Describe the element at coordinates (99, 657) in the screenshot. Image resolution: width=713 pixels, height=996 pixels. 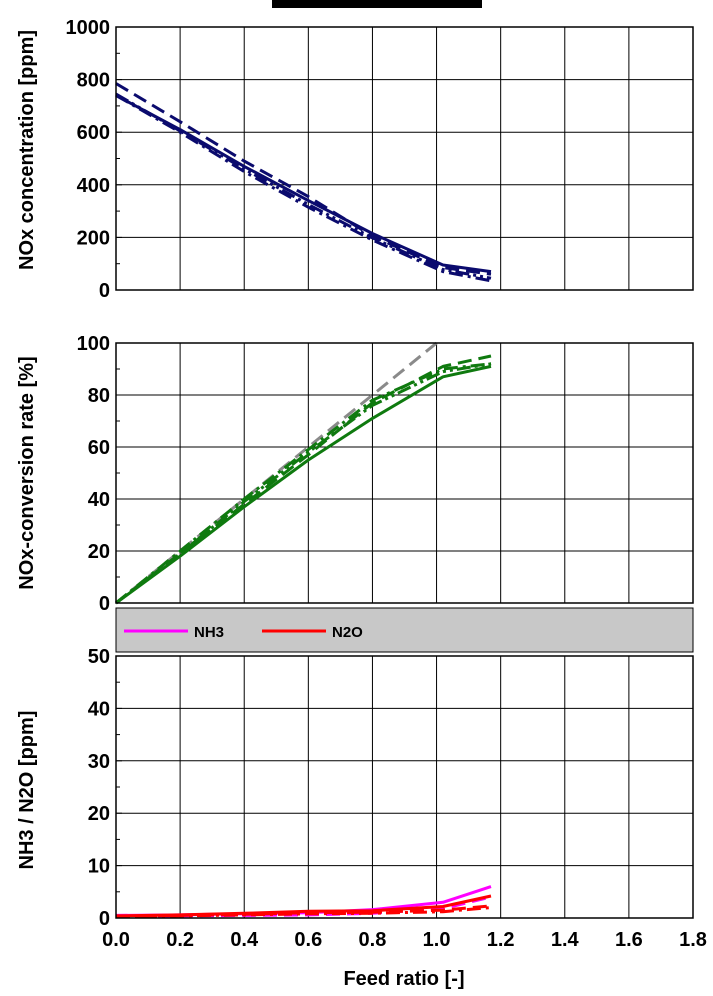
I see `y-tick-label: 50` at that location.